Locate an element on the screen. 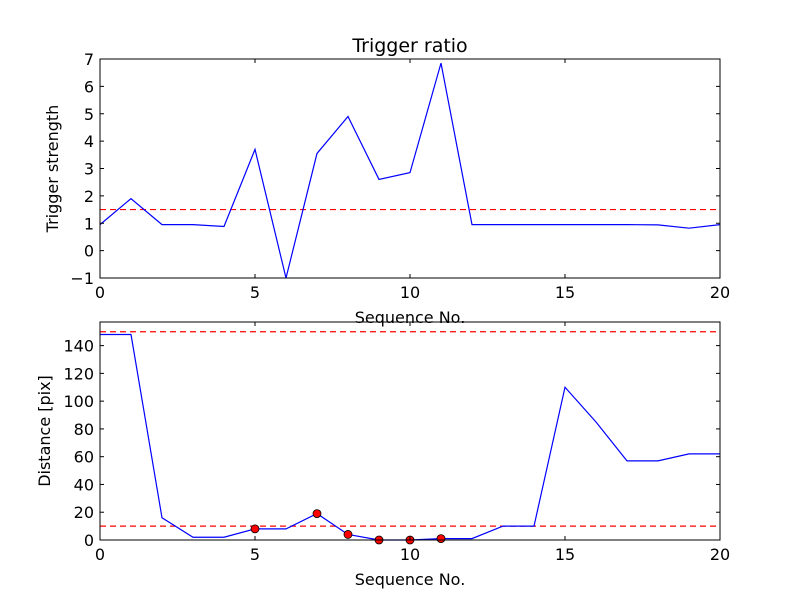  y-tick-label: 6 is located at coordinates (89, 86).